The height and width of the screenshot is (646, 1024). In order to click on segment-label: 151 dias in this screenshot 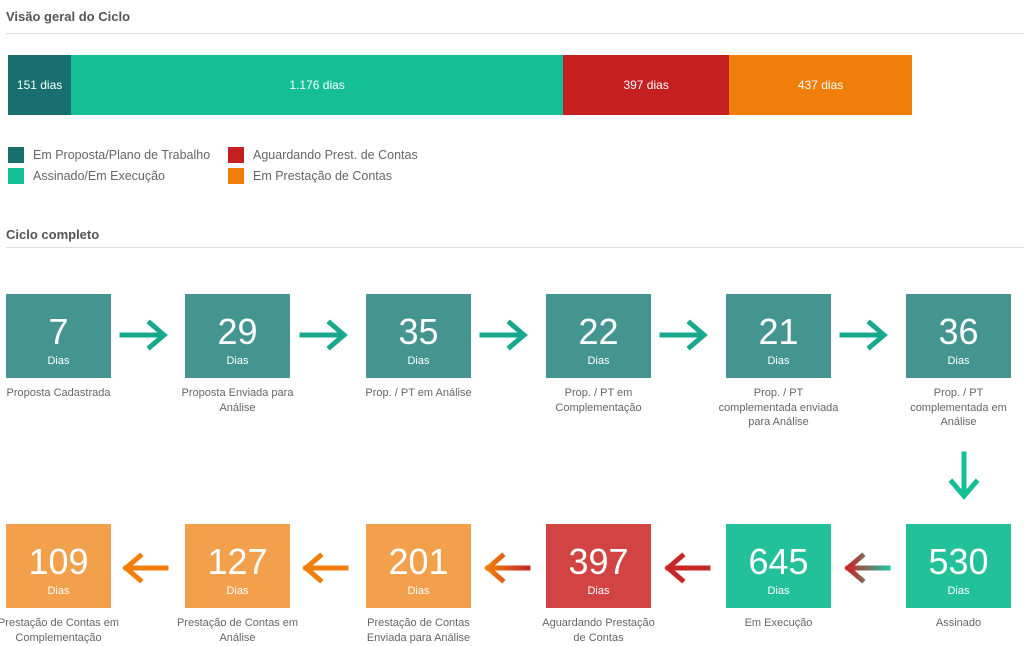, I will do `click(39, 85)`.